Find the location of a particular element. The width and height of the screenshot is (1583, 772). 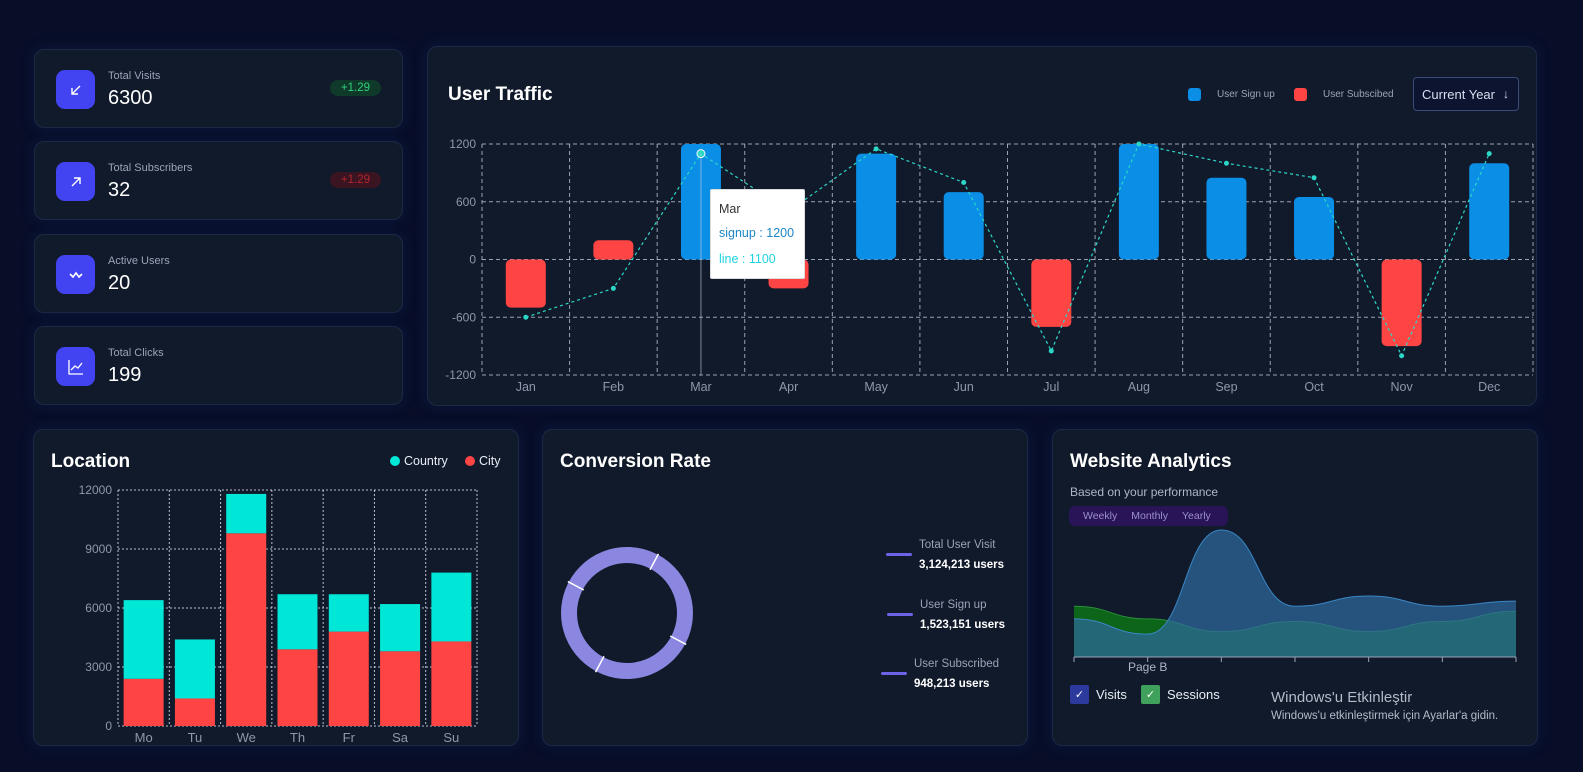

legend-dot-city is located at coordinates (470, 461).